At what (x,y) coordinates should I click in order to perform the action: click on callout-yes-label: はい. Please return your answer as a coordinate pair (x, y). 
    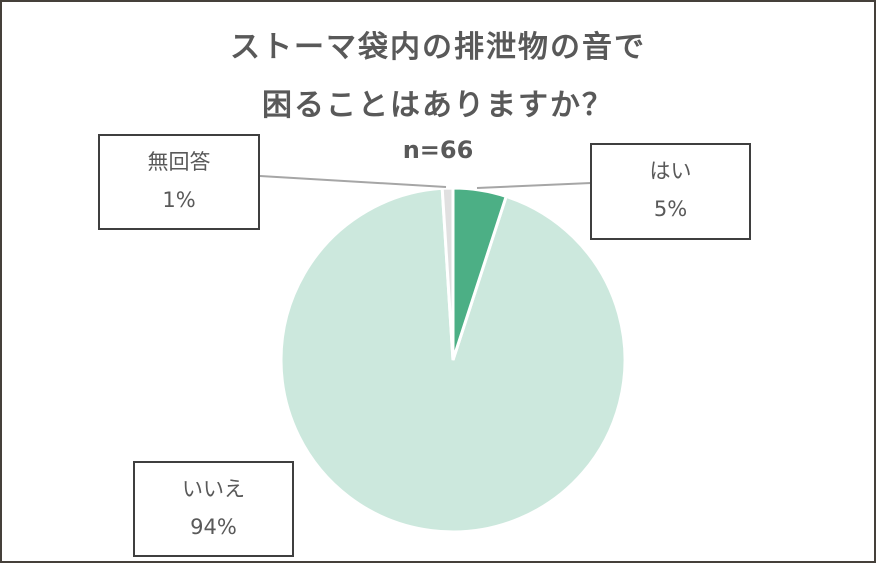
    Looking at the image, I should click on (670, 171).